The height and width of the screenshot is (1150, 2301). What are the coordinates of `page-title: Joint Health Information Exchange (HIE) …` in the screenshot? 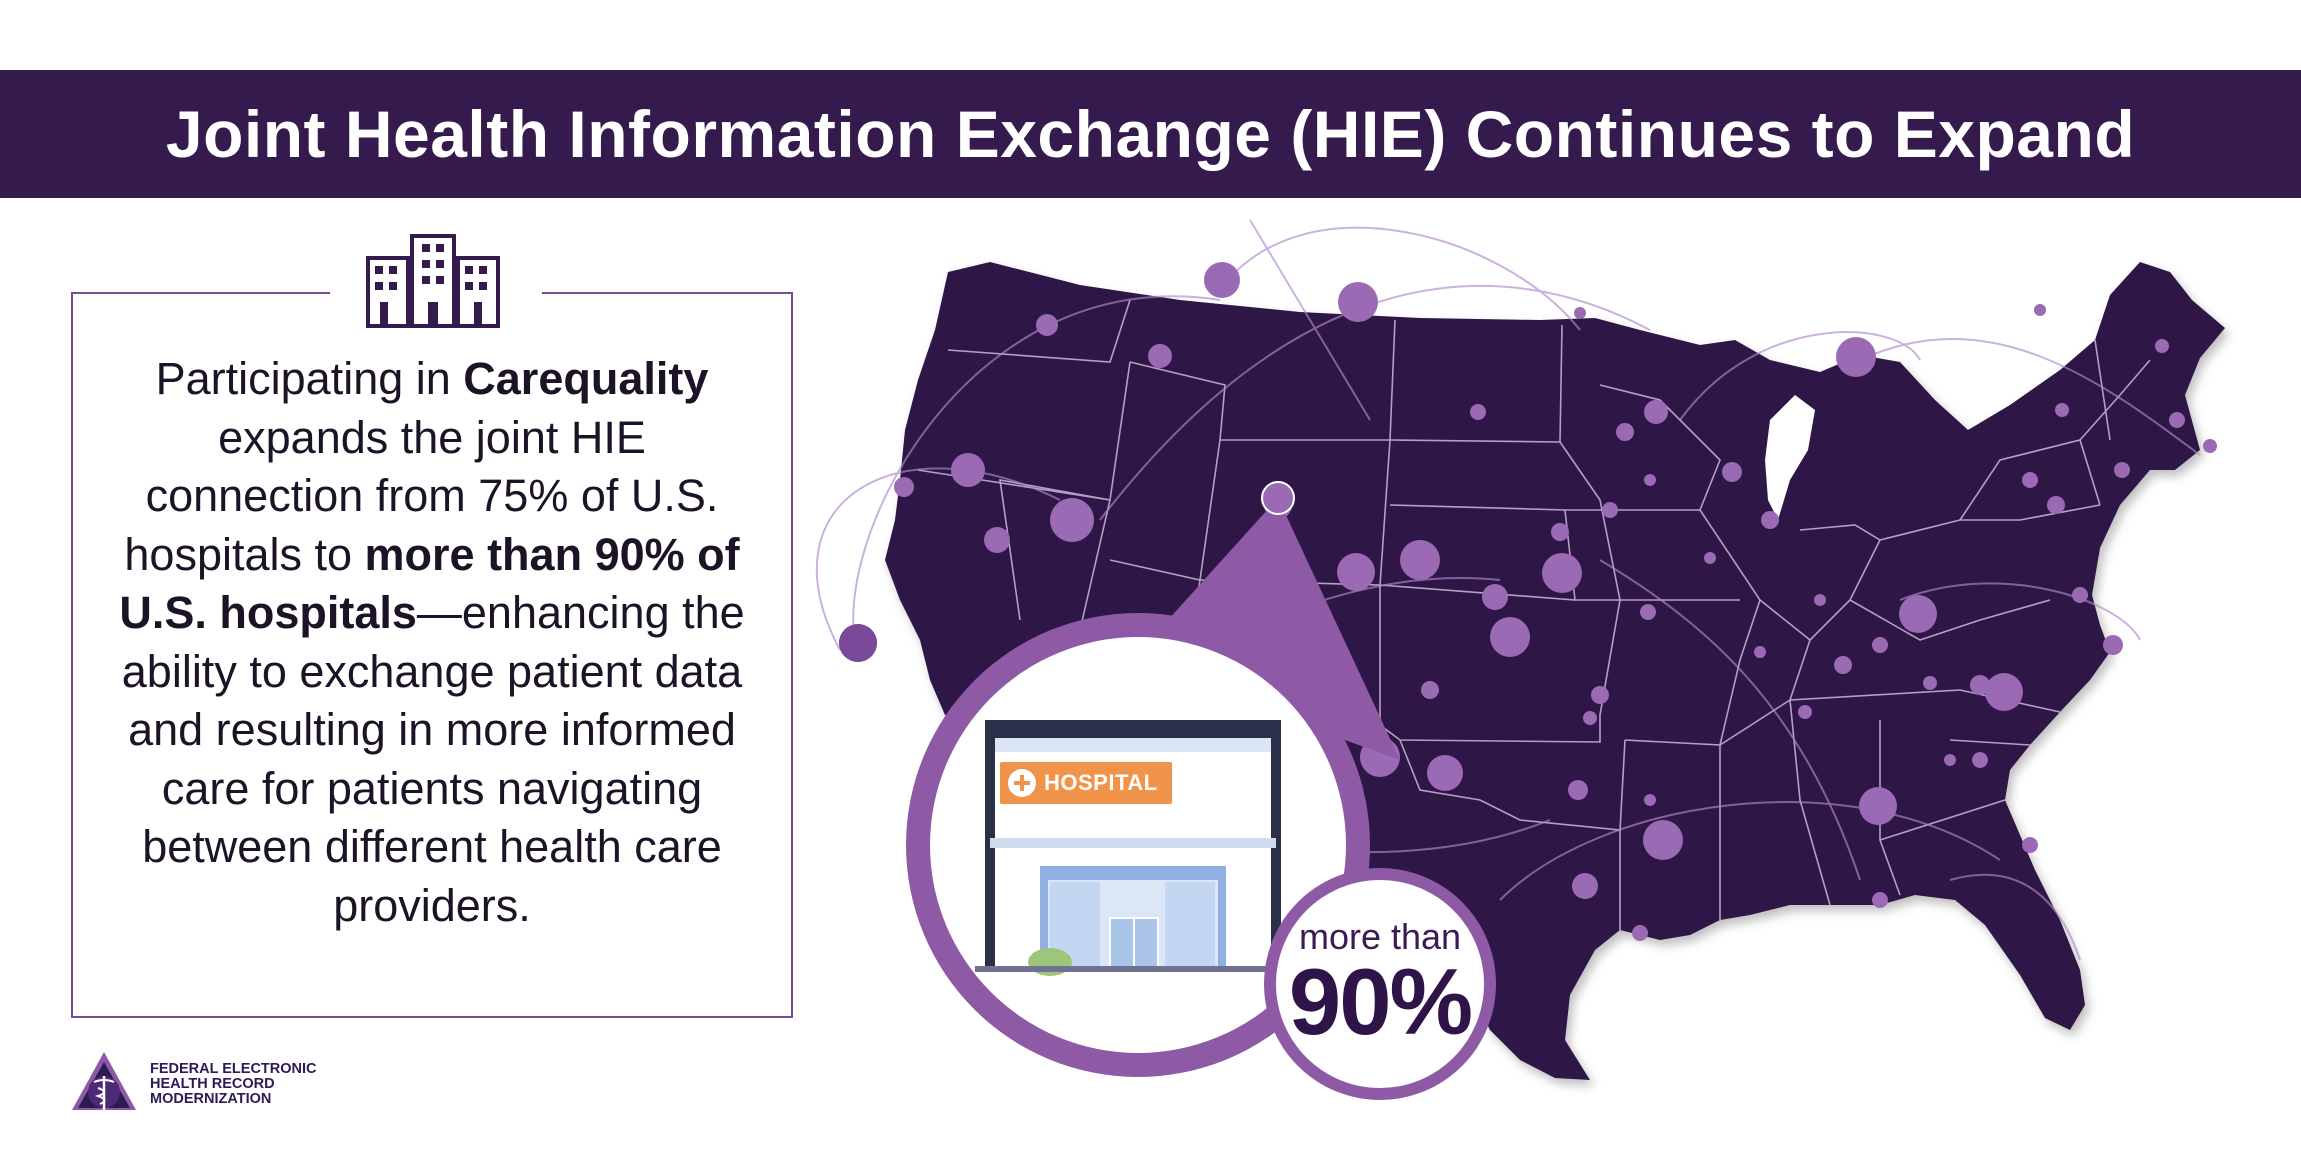 It's located at (1150, 134).